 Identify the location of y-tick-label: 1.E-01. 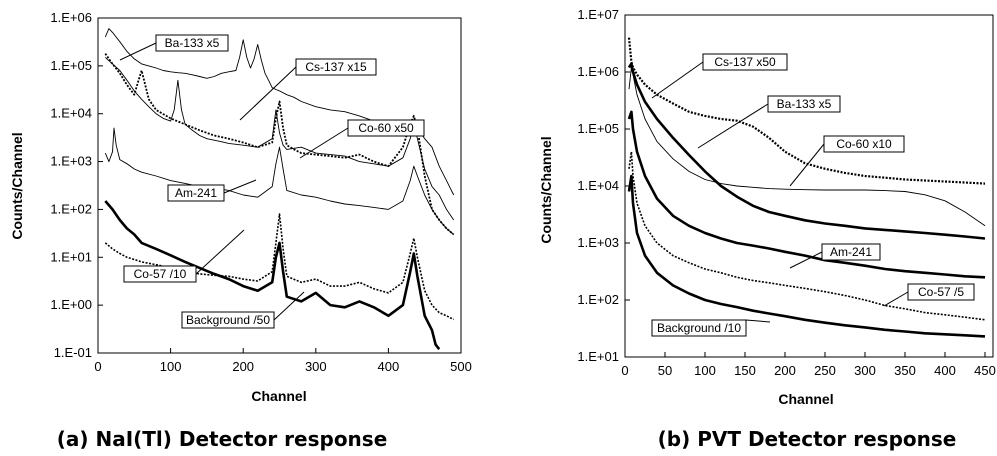
(73, 352).